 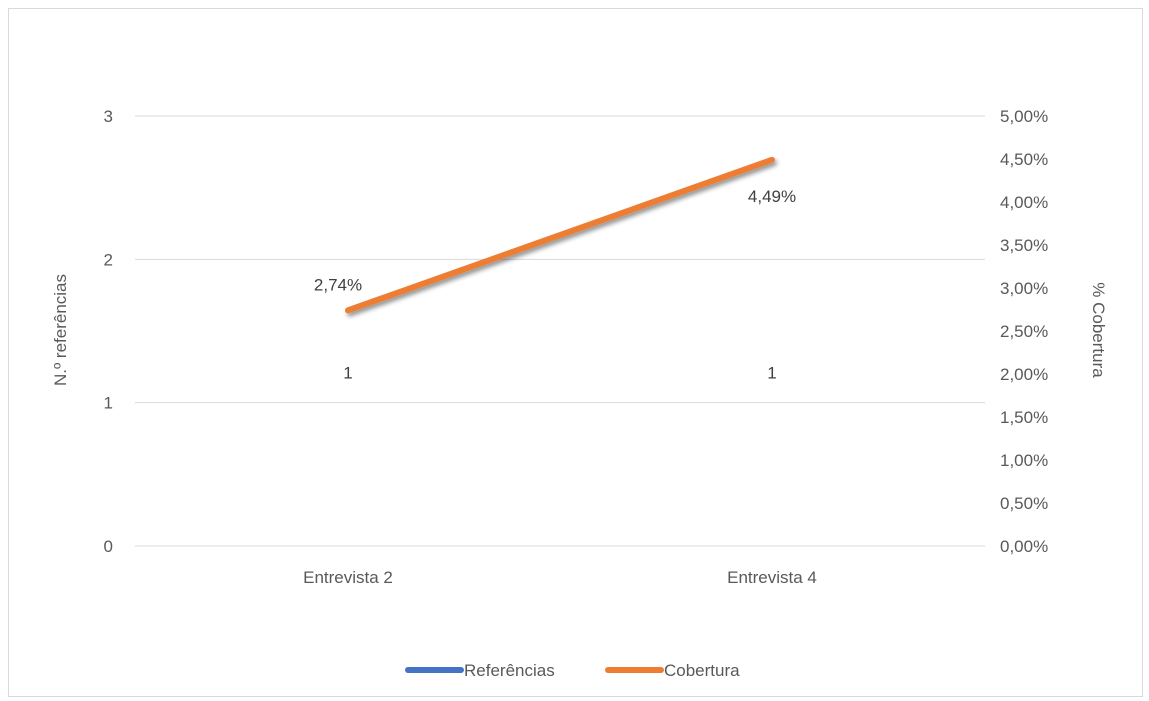 I want to click on right-tick-label: 5,00%, so click(x=1024, y=116).